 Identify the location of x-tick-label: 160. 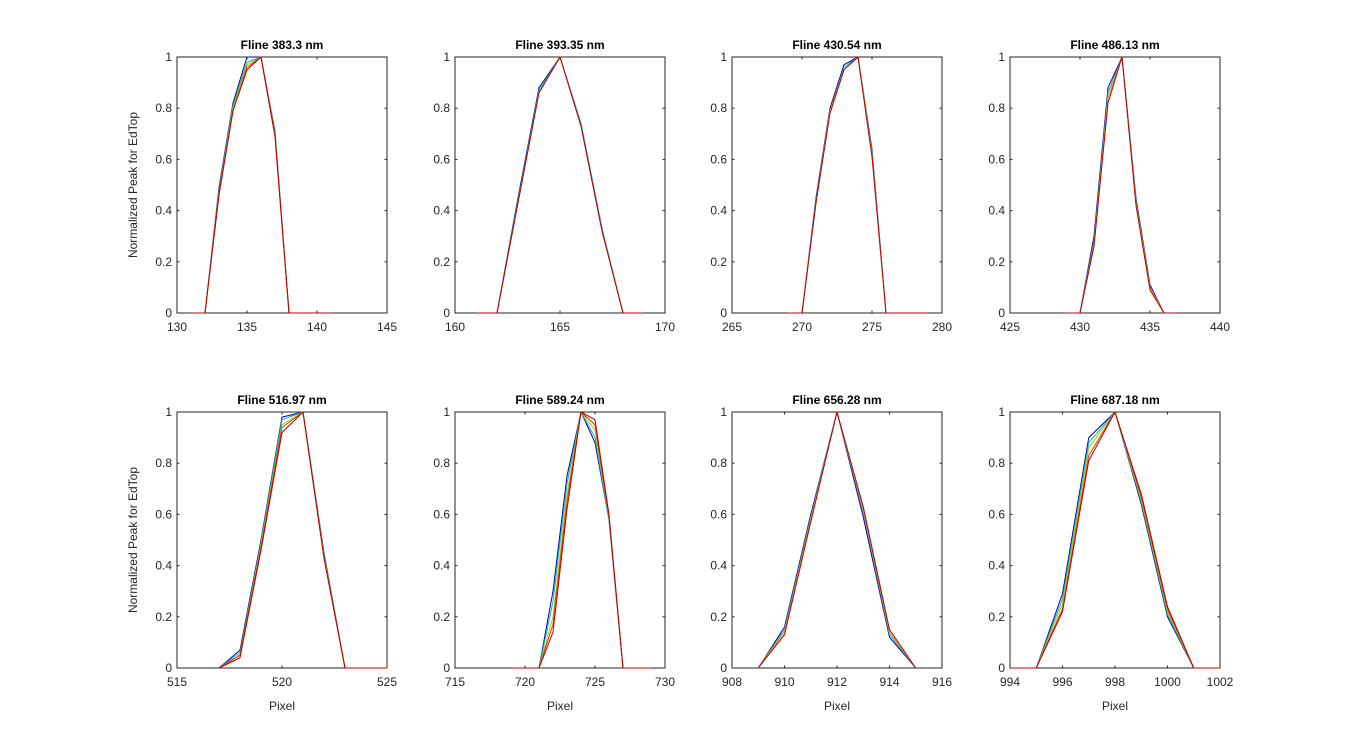
(455, 327).